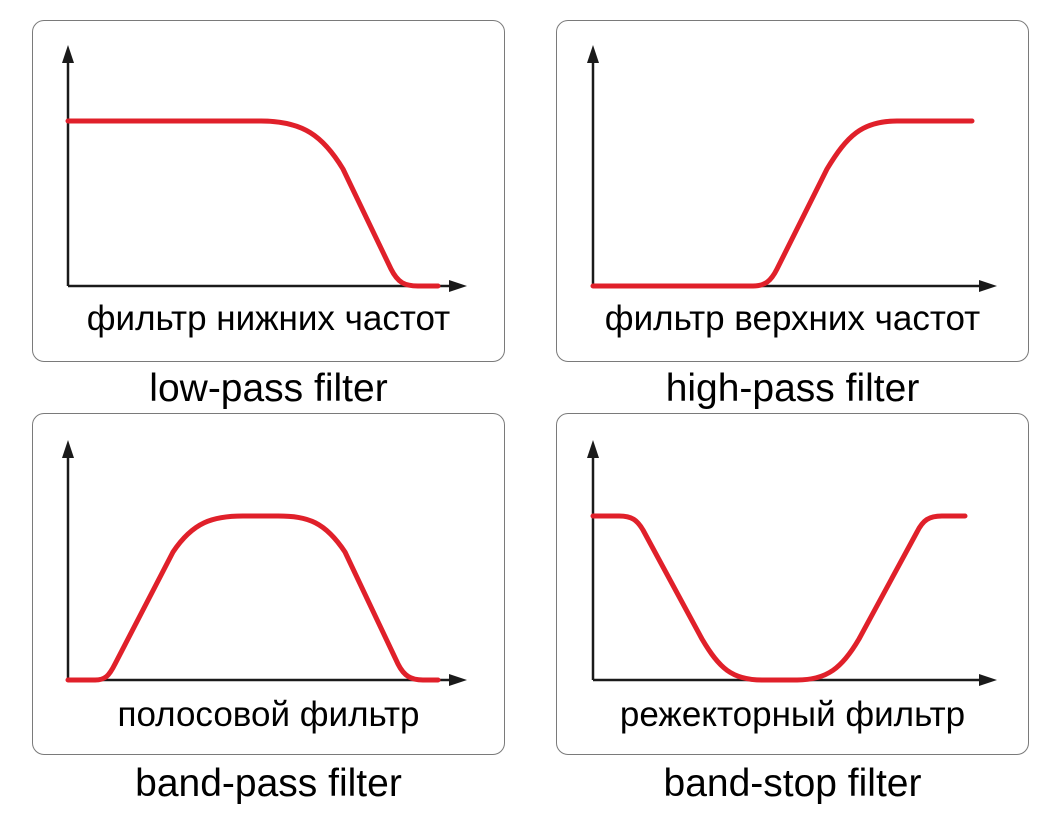 The image size is (1057, 817). I want to click on caption: low-pass filter, so click(268, 388).